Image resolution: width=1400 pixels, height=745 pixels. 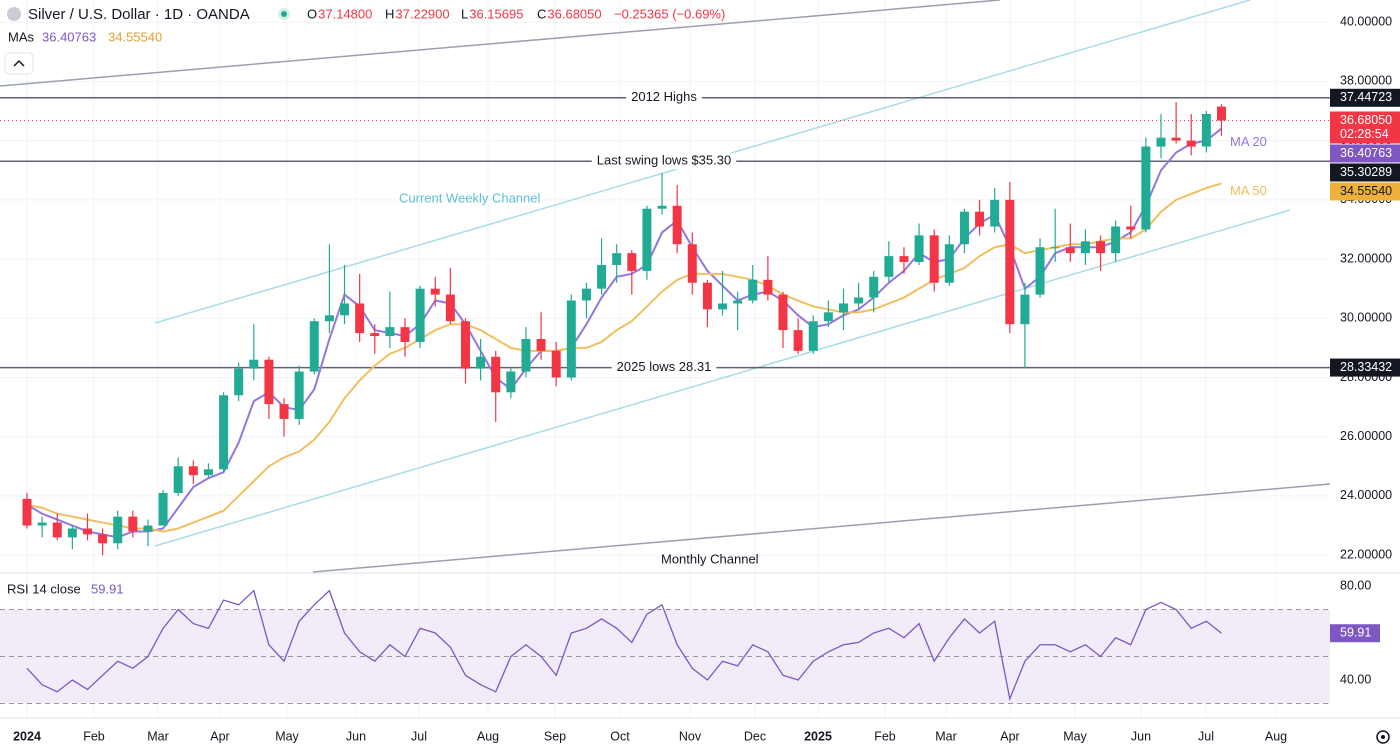 I want to click on x-tick-label: Oct, so click(x=620, y=736).